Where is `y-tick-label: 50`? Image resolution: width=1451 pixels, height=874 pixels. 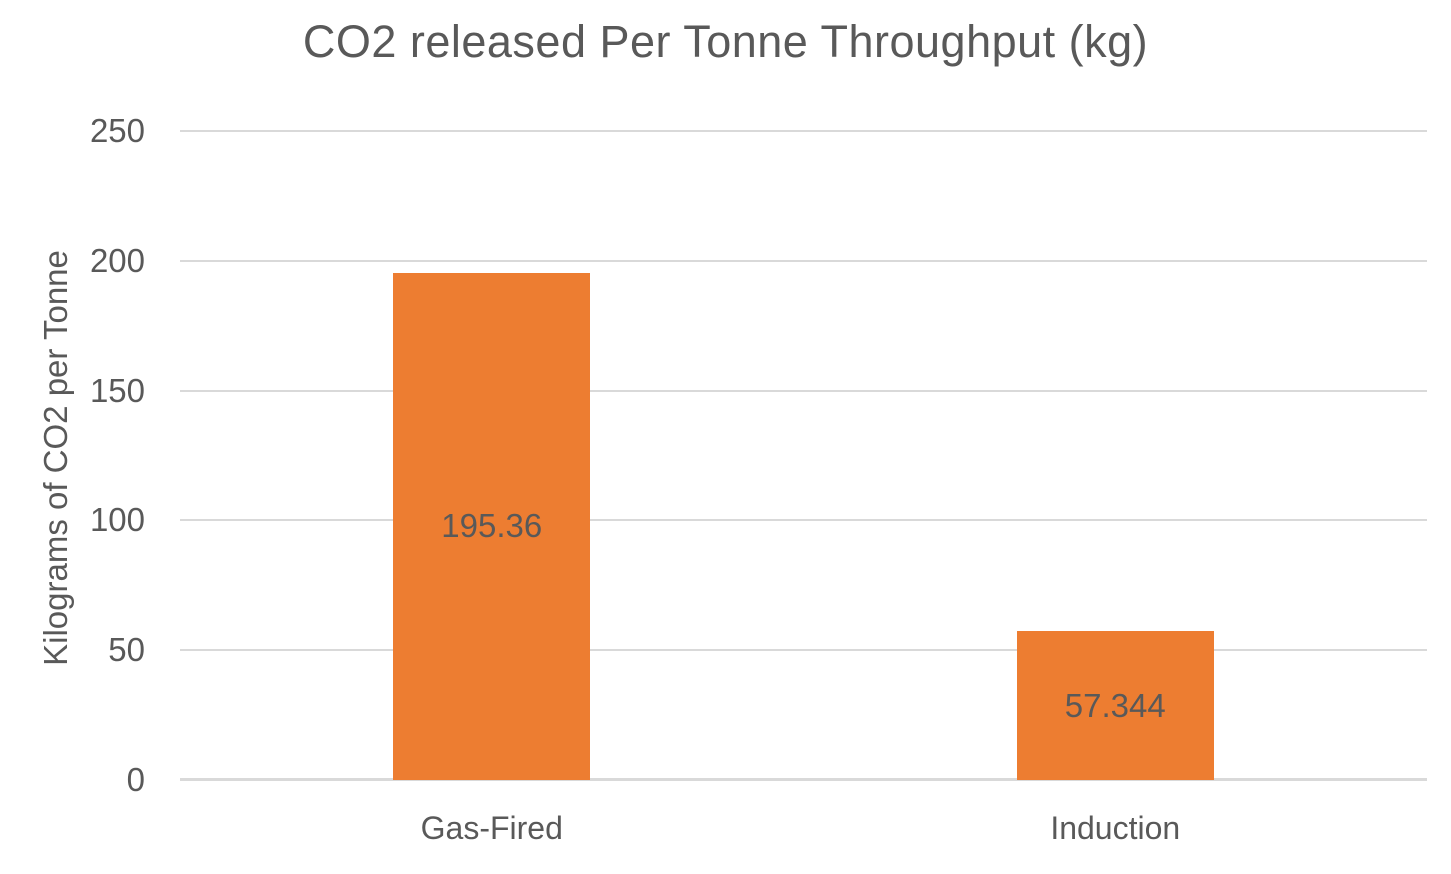
y-tick-label: 50 is located at coordinates (126, 650).